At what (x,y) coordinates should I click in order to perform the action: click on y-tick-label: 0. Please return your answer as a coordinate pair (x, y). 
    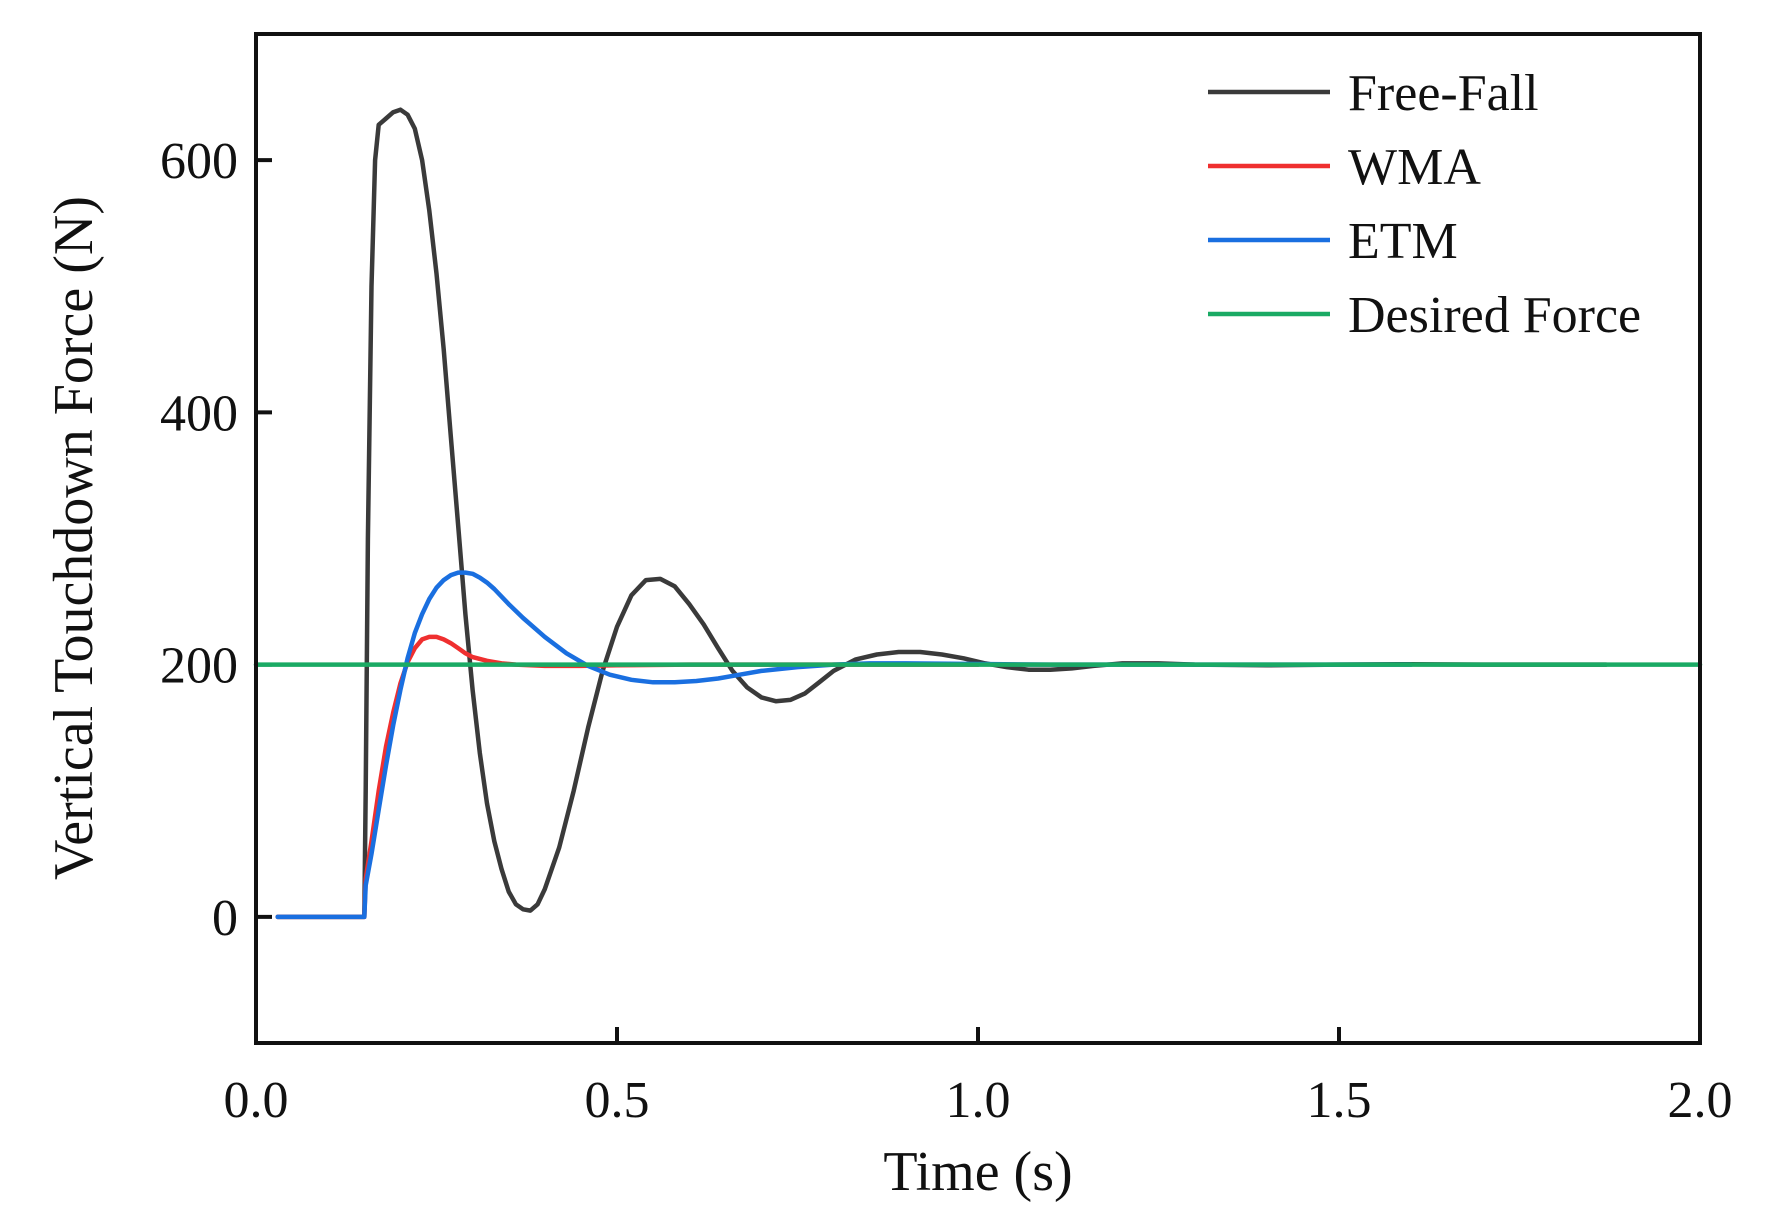
    Looking at the image, I should click on (225, 918).